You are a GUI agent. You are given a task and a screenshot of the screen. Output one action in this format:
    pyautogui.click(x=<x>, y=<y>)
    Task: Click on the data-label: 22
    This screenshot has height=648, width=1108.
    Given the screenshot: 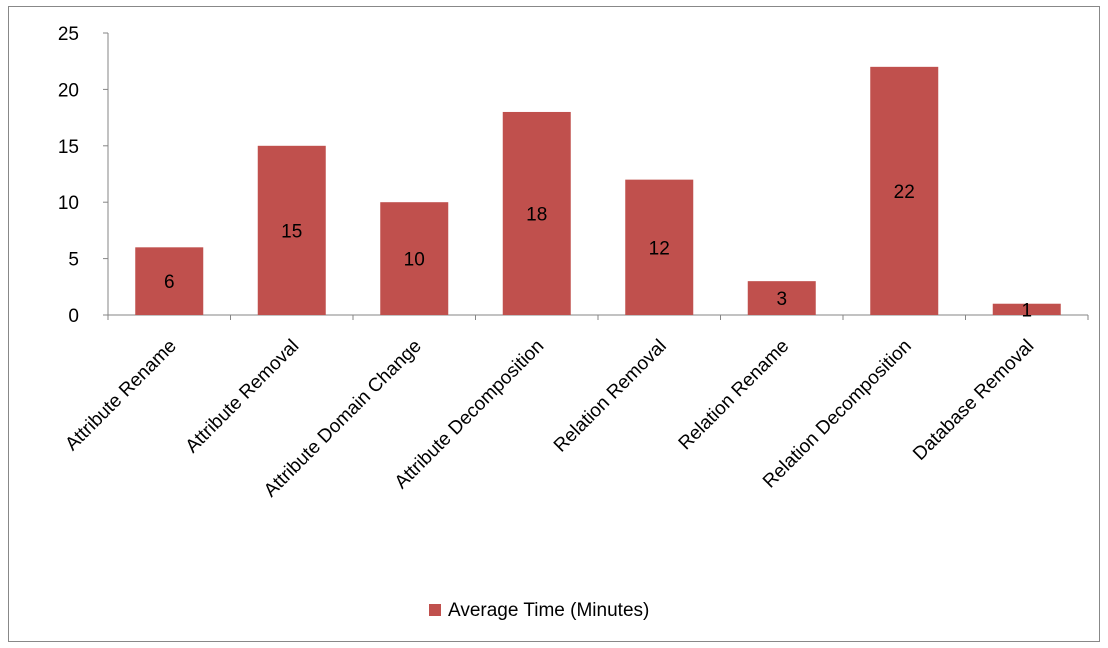 What is the action you would take?
    pyautogui.click(x=904, y=192)
    